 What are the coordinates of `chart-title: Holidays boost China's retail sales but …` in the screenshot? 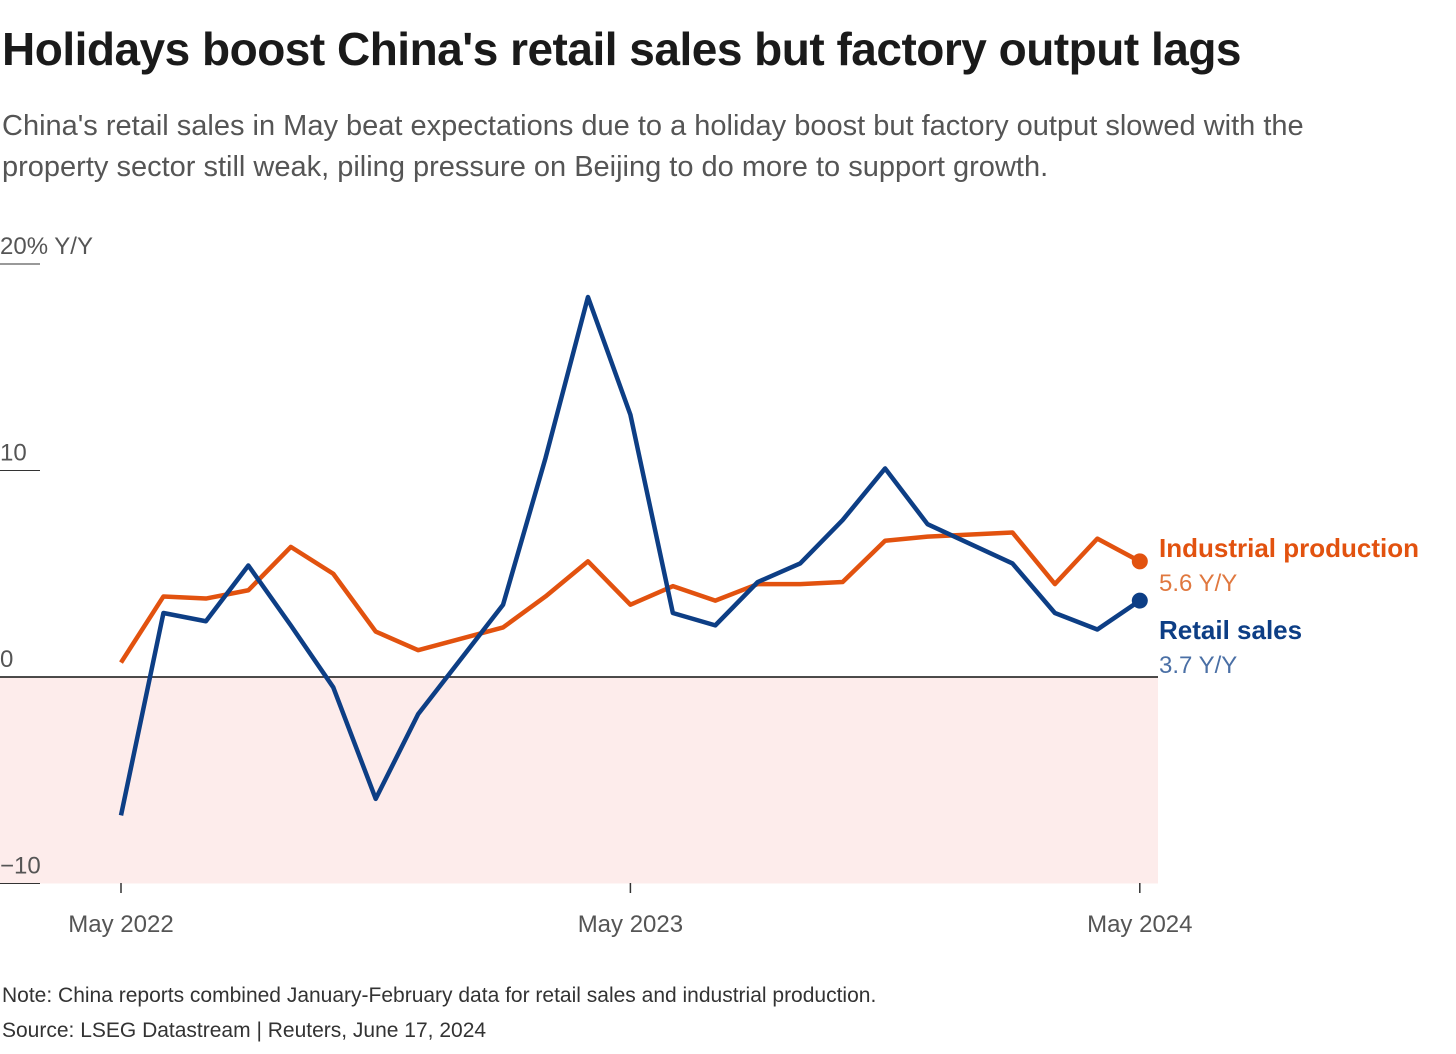 It's located at (622, 49).